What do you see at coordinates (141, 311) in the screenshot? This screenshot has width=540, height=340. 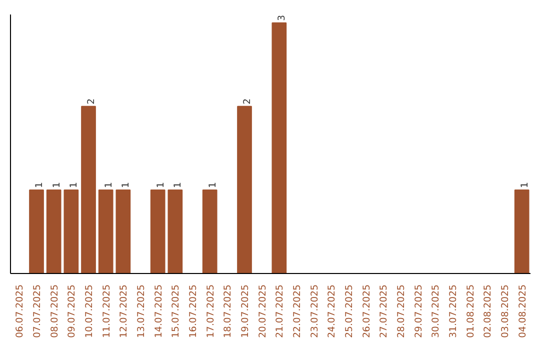 I see `x-tick-label: 13.07.2025` at bounding box center [141, 311].